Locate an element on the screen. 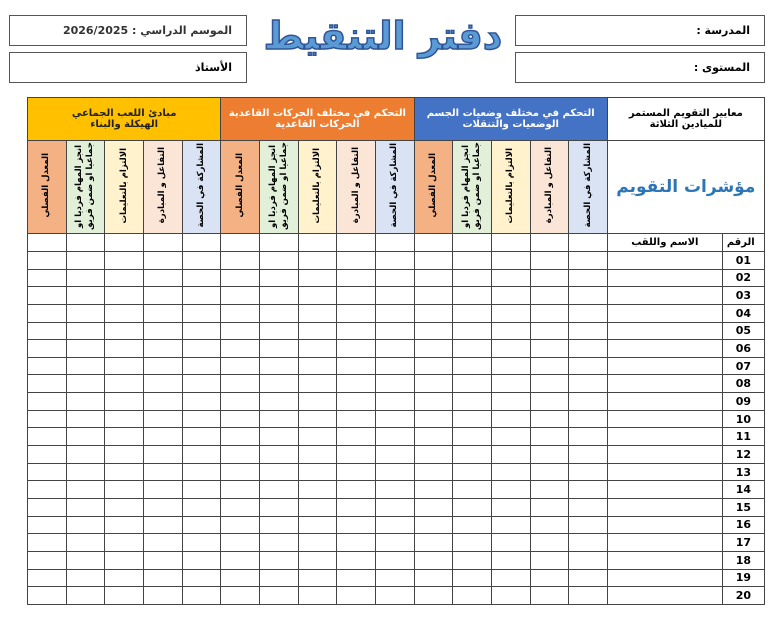  student-row: 19 is located at coordinates (396, 578).